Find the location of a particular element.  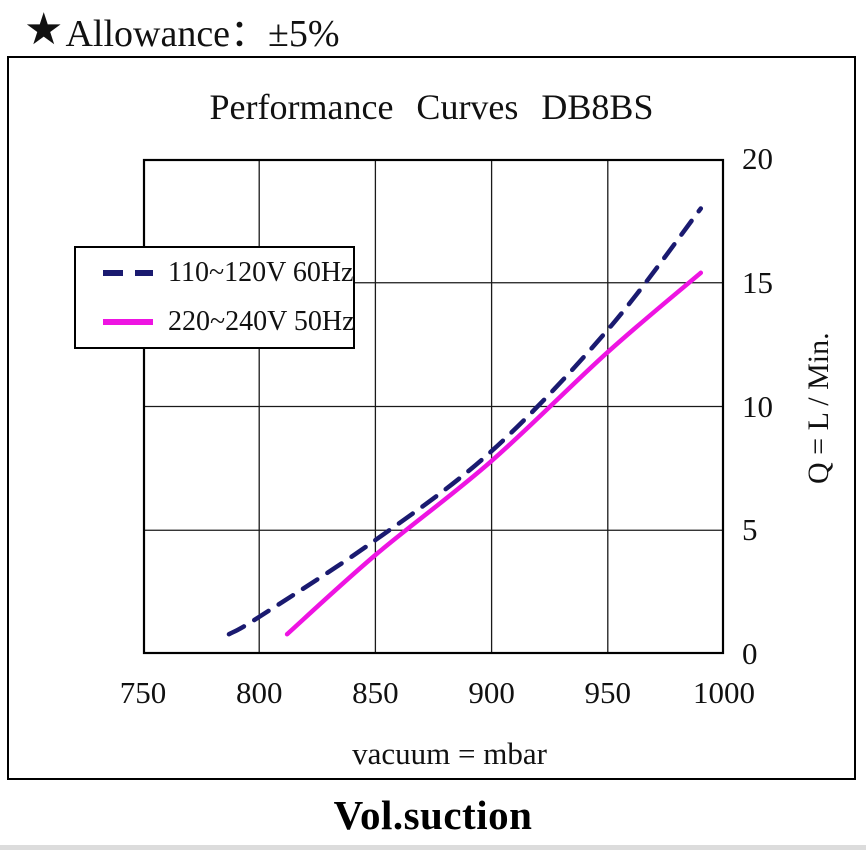

allowance-text: Allowance：±5% is located at coordinates (202, 34).